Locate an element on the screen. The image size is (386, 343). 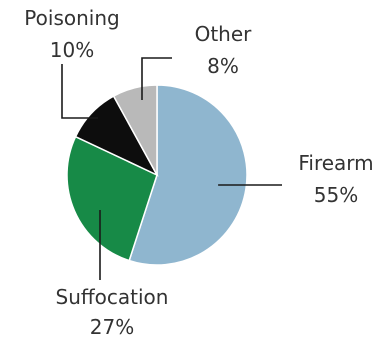
pie-slice-other is located at coordinates (135, 130).